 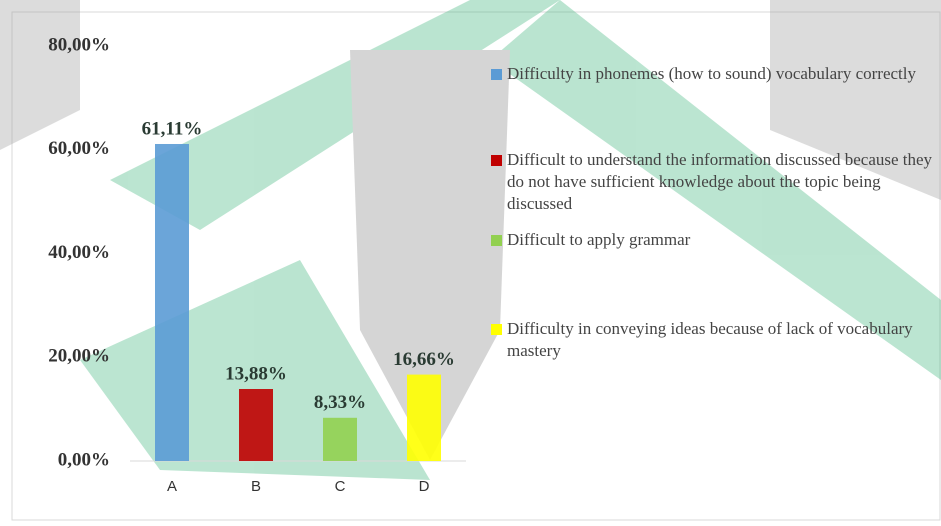 I want to click on y-tick-label: 20,00%, so click(x=79, y=356).